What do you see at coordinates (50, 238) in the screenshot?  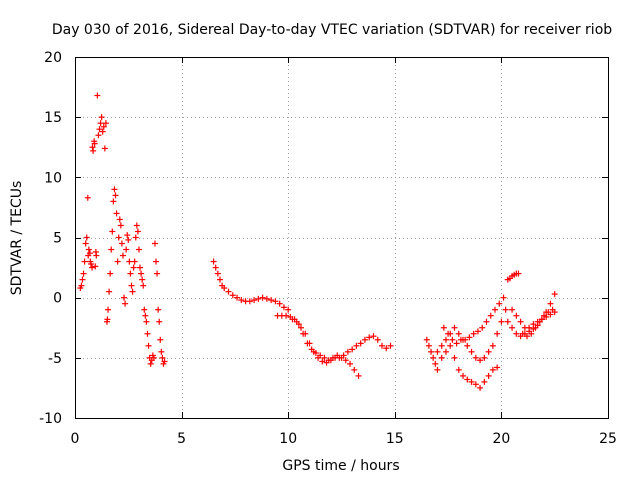 I see `y-tick-labels: -10 -5 0 5 10 15 20` at bounding box center [50, 238].